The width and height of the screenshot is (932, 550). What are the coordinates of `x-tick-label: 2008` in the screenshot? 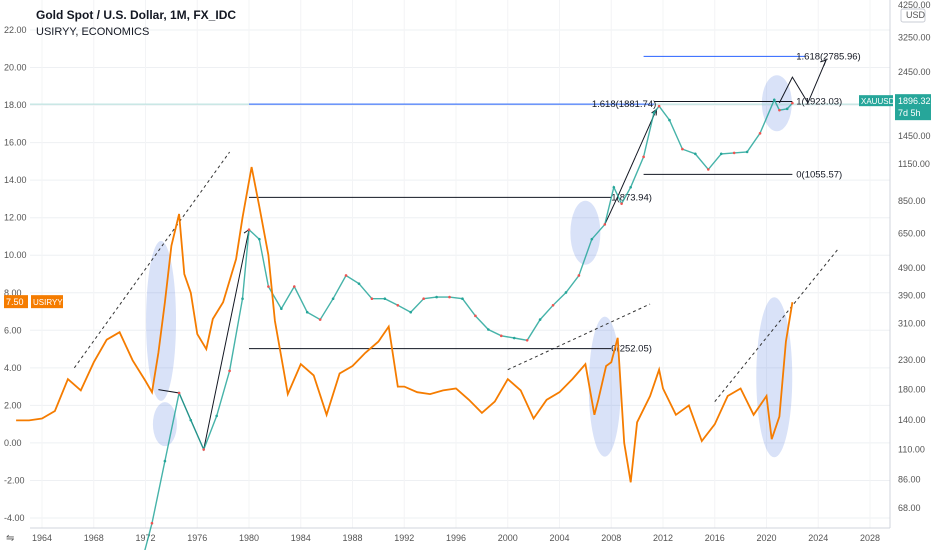 It's located at (611, 538).